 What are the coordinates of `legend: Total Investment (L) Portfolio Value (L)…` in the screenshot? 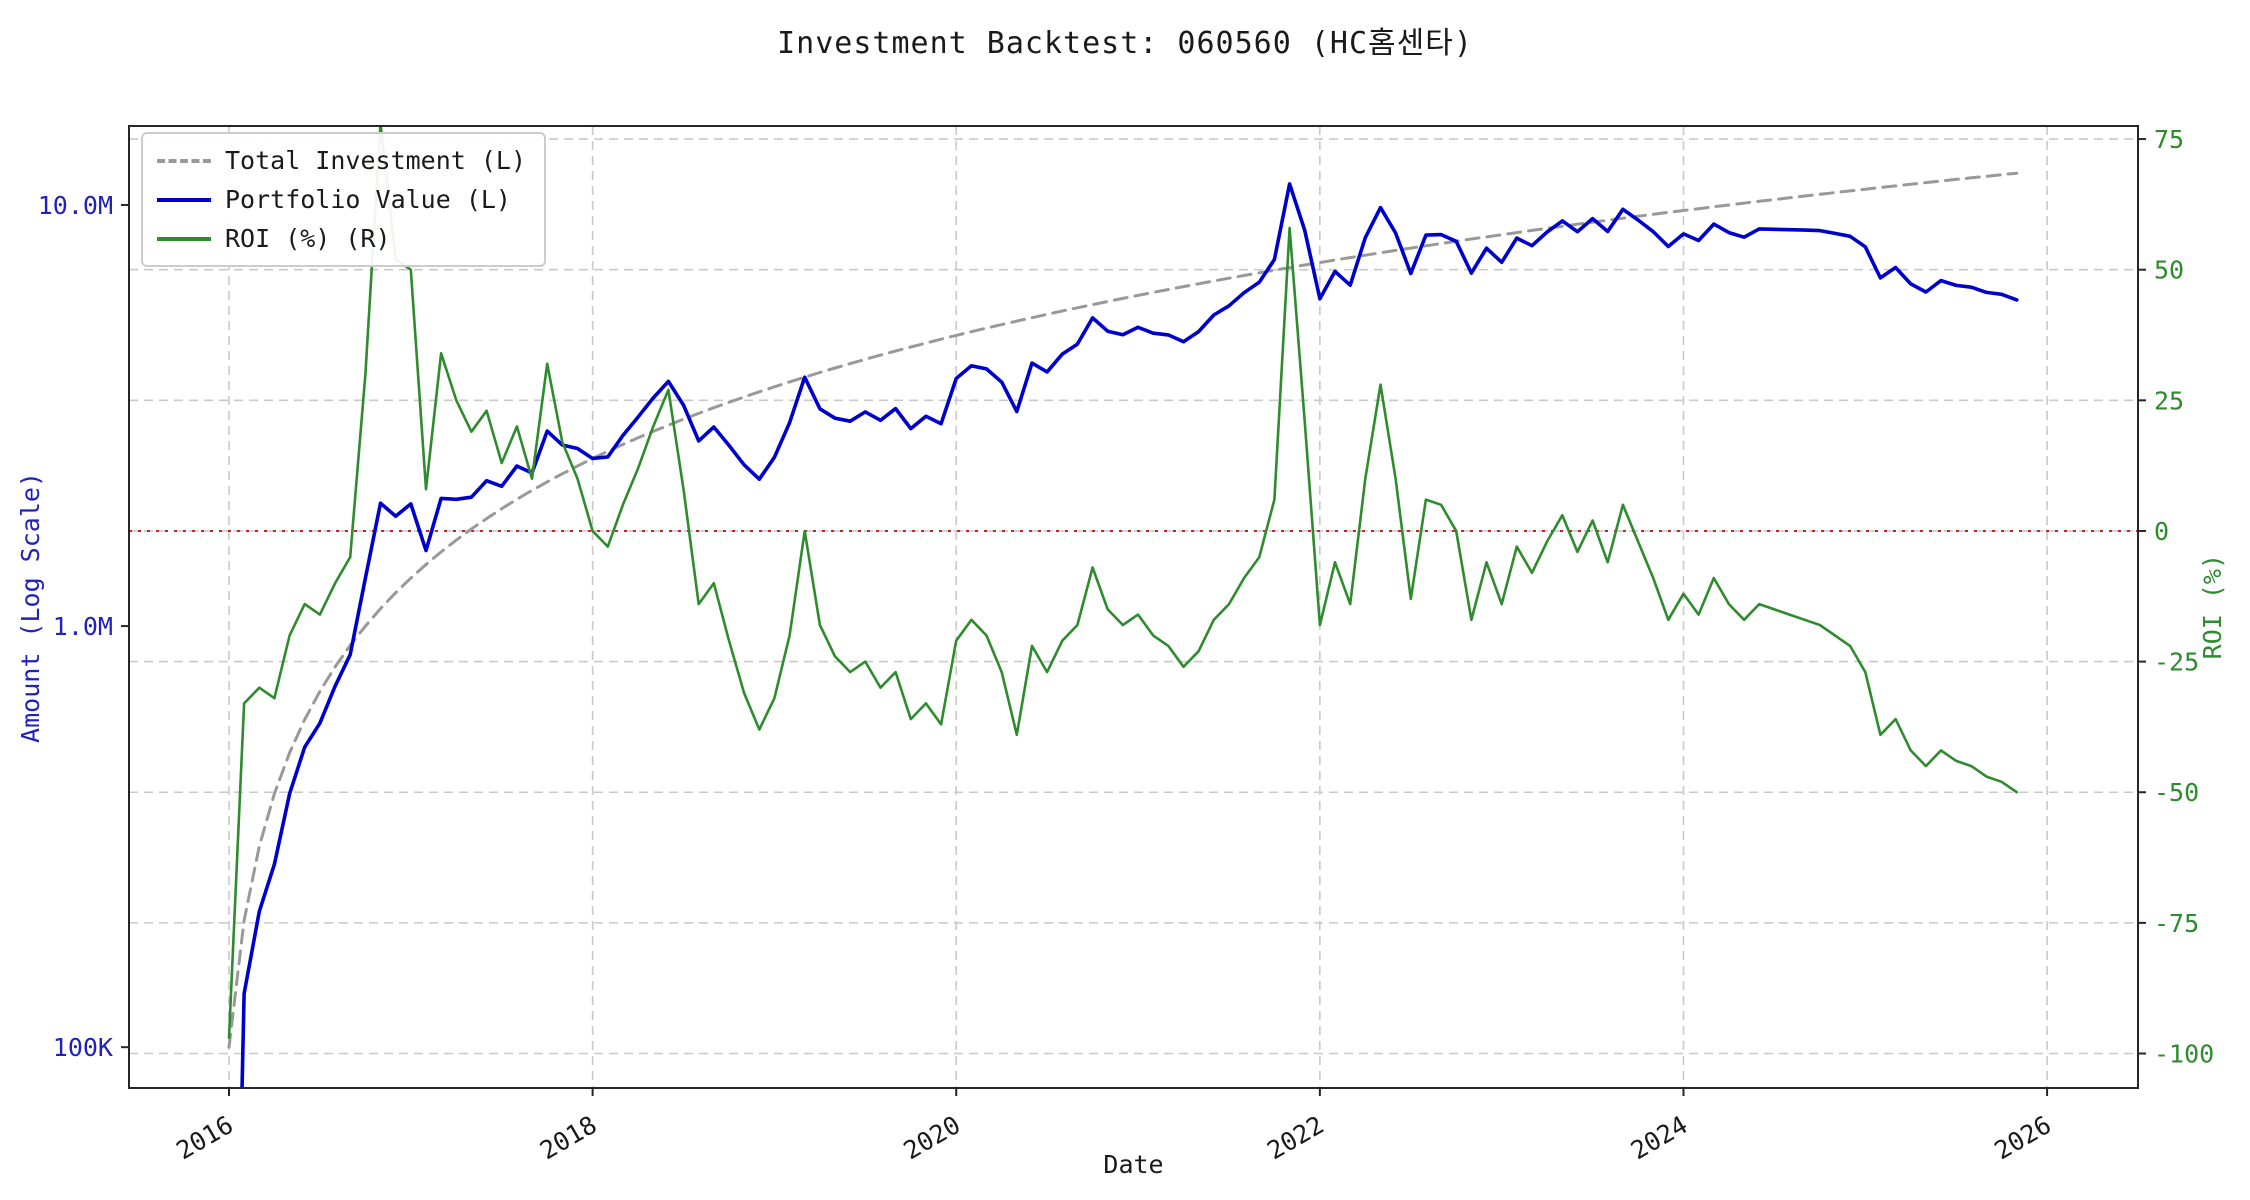 It's located at (344, 199).